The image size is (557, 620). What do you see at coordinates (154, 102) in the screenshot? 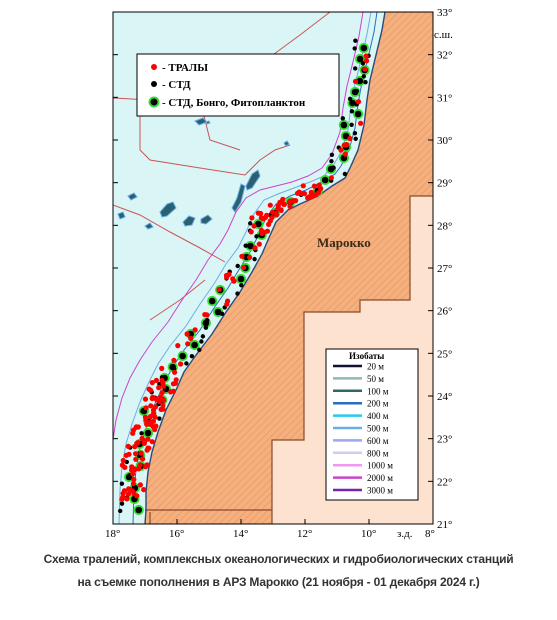
I see `legend-ringed-symbol` at bounding box center [154, 102].